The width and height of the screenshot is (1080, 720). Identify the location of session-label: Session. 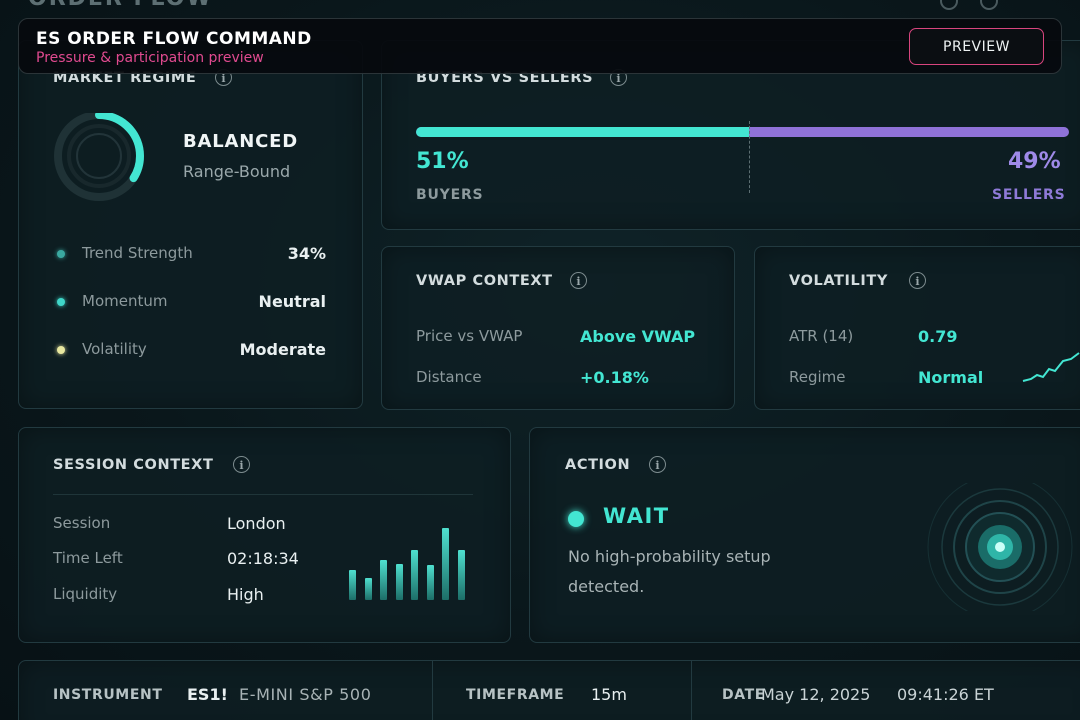
(82, 523).